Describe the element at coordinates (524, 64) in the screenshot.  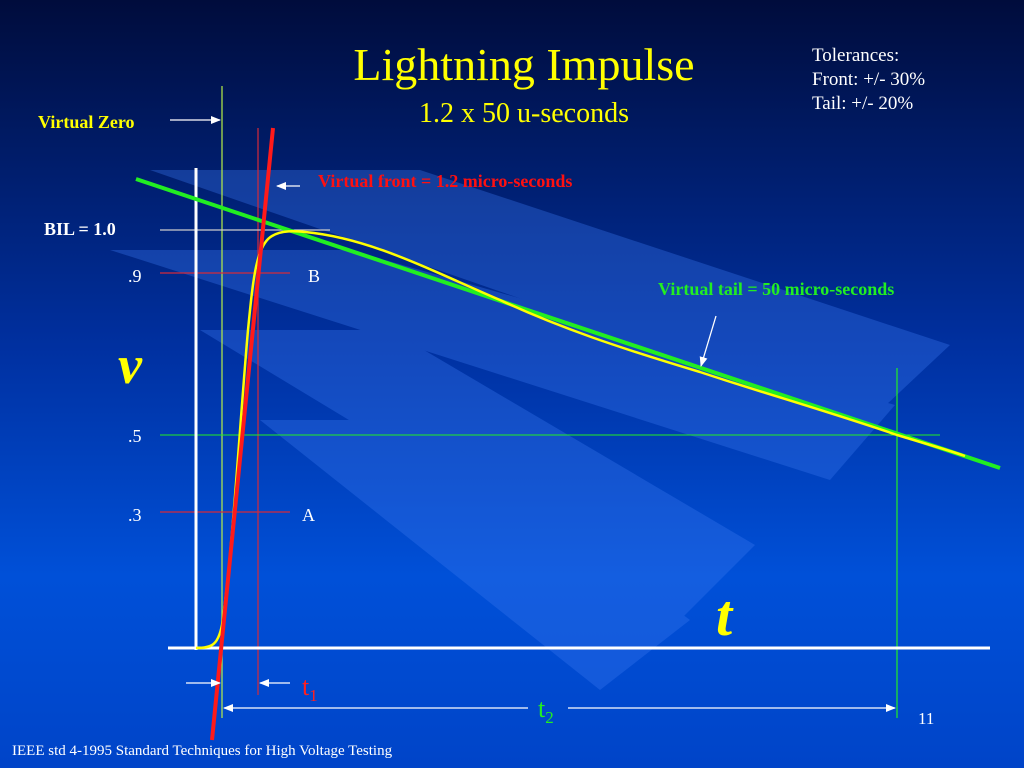
I see `slide-title: Lightning Impulse` at that location.